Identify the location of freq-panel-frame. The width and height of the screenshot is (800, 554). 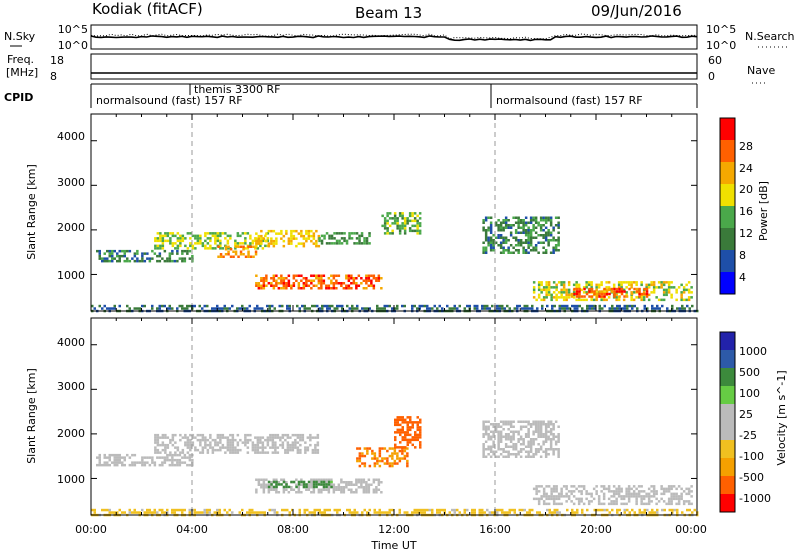
(394, 66).